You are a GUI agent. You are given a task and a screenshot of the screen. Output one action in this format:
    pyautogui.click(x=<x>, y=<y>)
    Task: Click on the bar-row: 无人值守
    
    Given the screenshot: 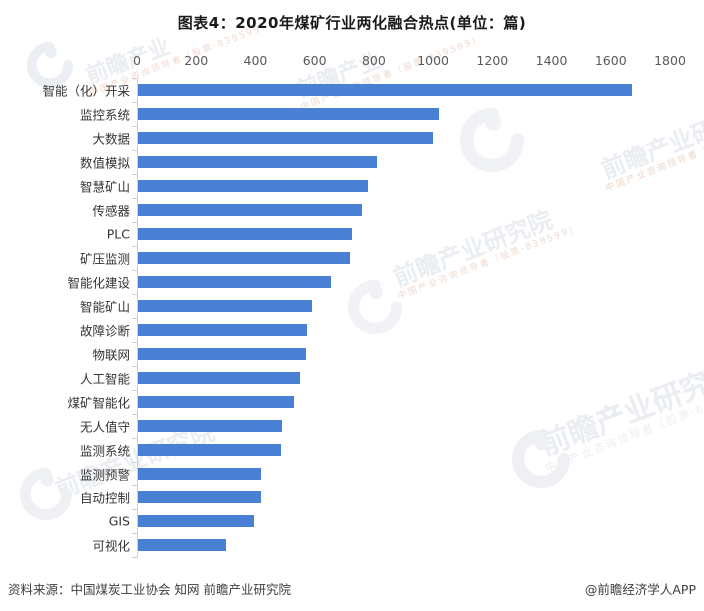 What is the action you would take?
    pyautogui.click(x=352, y=426)
    